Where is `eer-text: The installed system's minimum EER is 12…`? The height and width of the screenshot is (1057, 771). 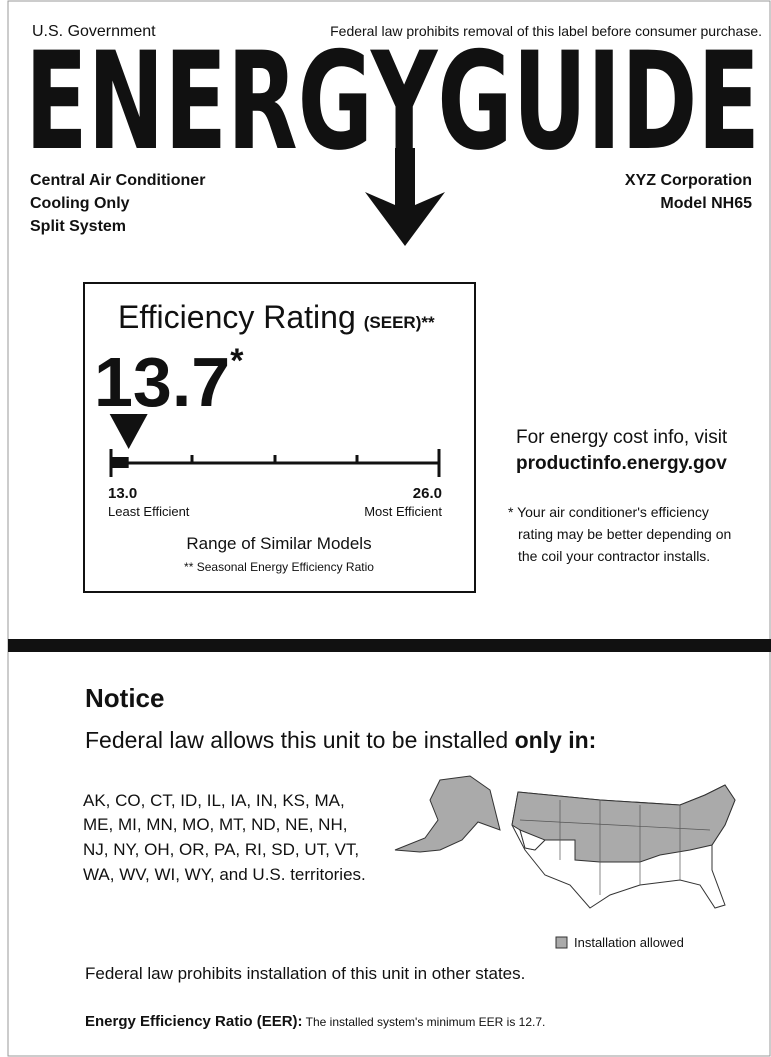 eer-text: The installed system's minimum EER is 12… is located at coordinates (424, 1022).